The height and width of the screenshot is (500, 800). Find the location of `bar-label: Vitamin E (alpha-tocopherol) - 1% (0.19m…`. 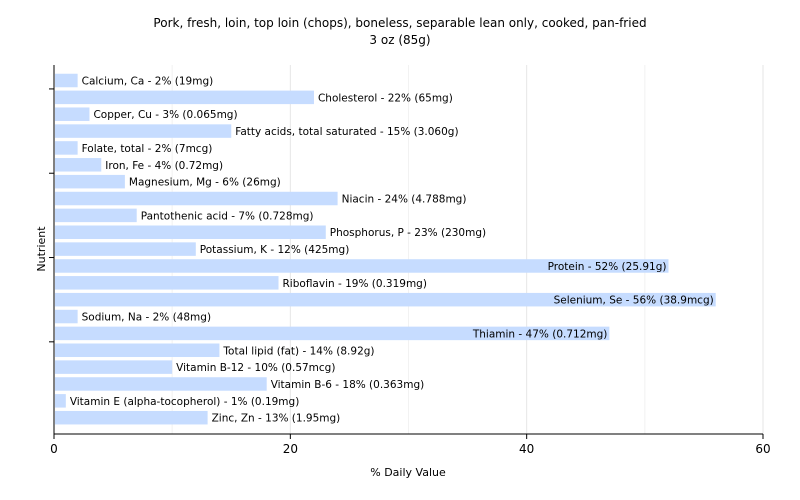

bar-label: Vitamin E (alpha-tocopherol) - 1% (0.19m… is located at coordinates (185, 402).